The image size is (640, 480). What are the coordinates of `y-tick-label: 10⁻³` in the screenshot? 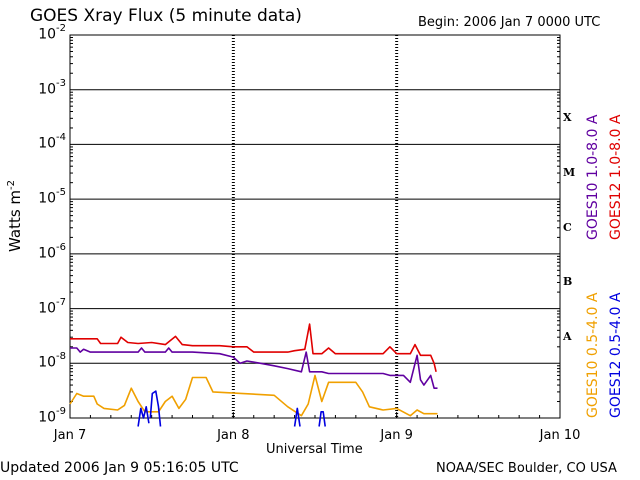 It's located at (52, 87).